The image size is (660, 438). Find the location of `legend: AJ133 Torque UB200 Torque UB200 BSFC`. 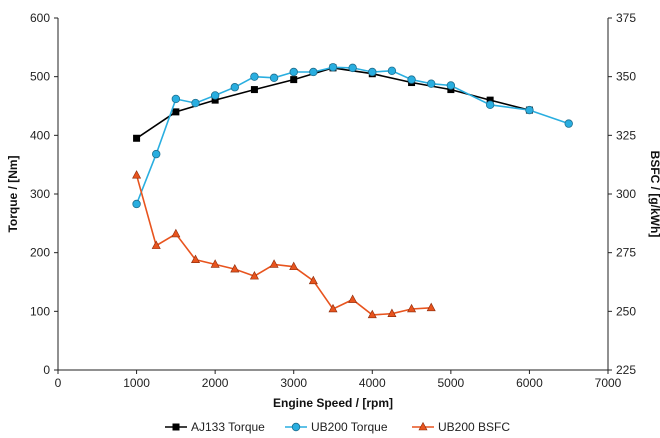

legend: AJ133 Torque UB200 Torque UB200 BSFC is located at coordinates (337, 427).